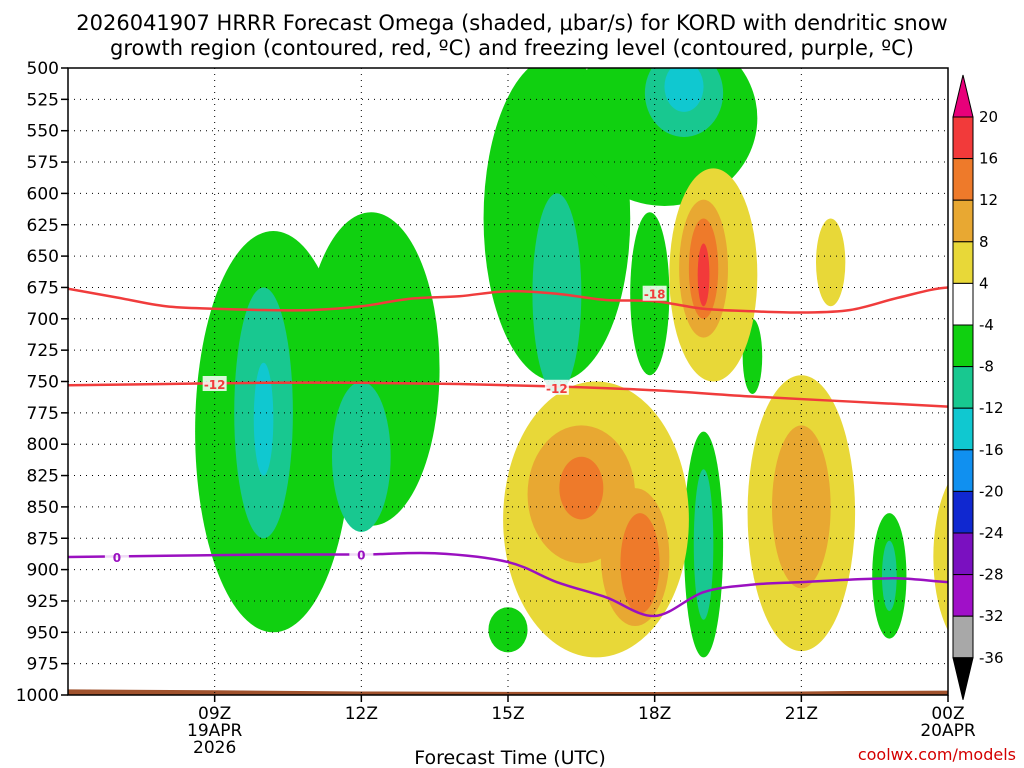 The width and height of the screenshot is (1024, 768). Describe the element at coordinates (654, 714) in the screenshot. I see `x-tick-label: 18Z` at that location.